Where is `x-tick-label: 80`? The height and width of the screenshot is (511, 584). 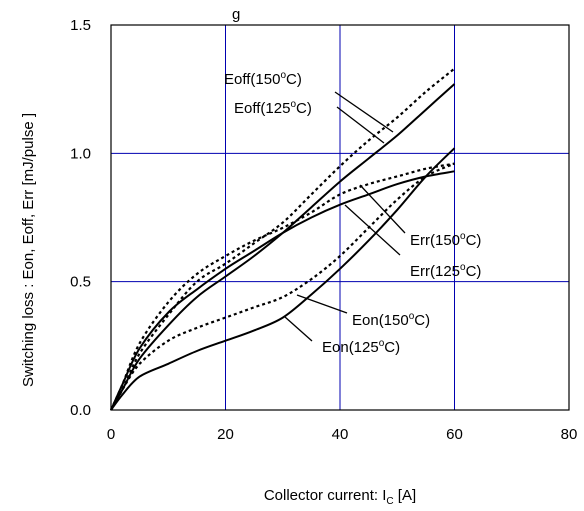 x-tick-label: 80 is located at coordinates (569, 434).